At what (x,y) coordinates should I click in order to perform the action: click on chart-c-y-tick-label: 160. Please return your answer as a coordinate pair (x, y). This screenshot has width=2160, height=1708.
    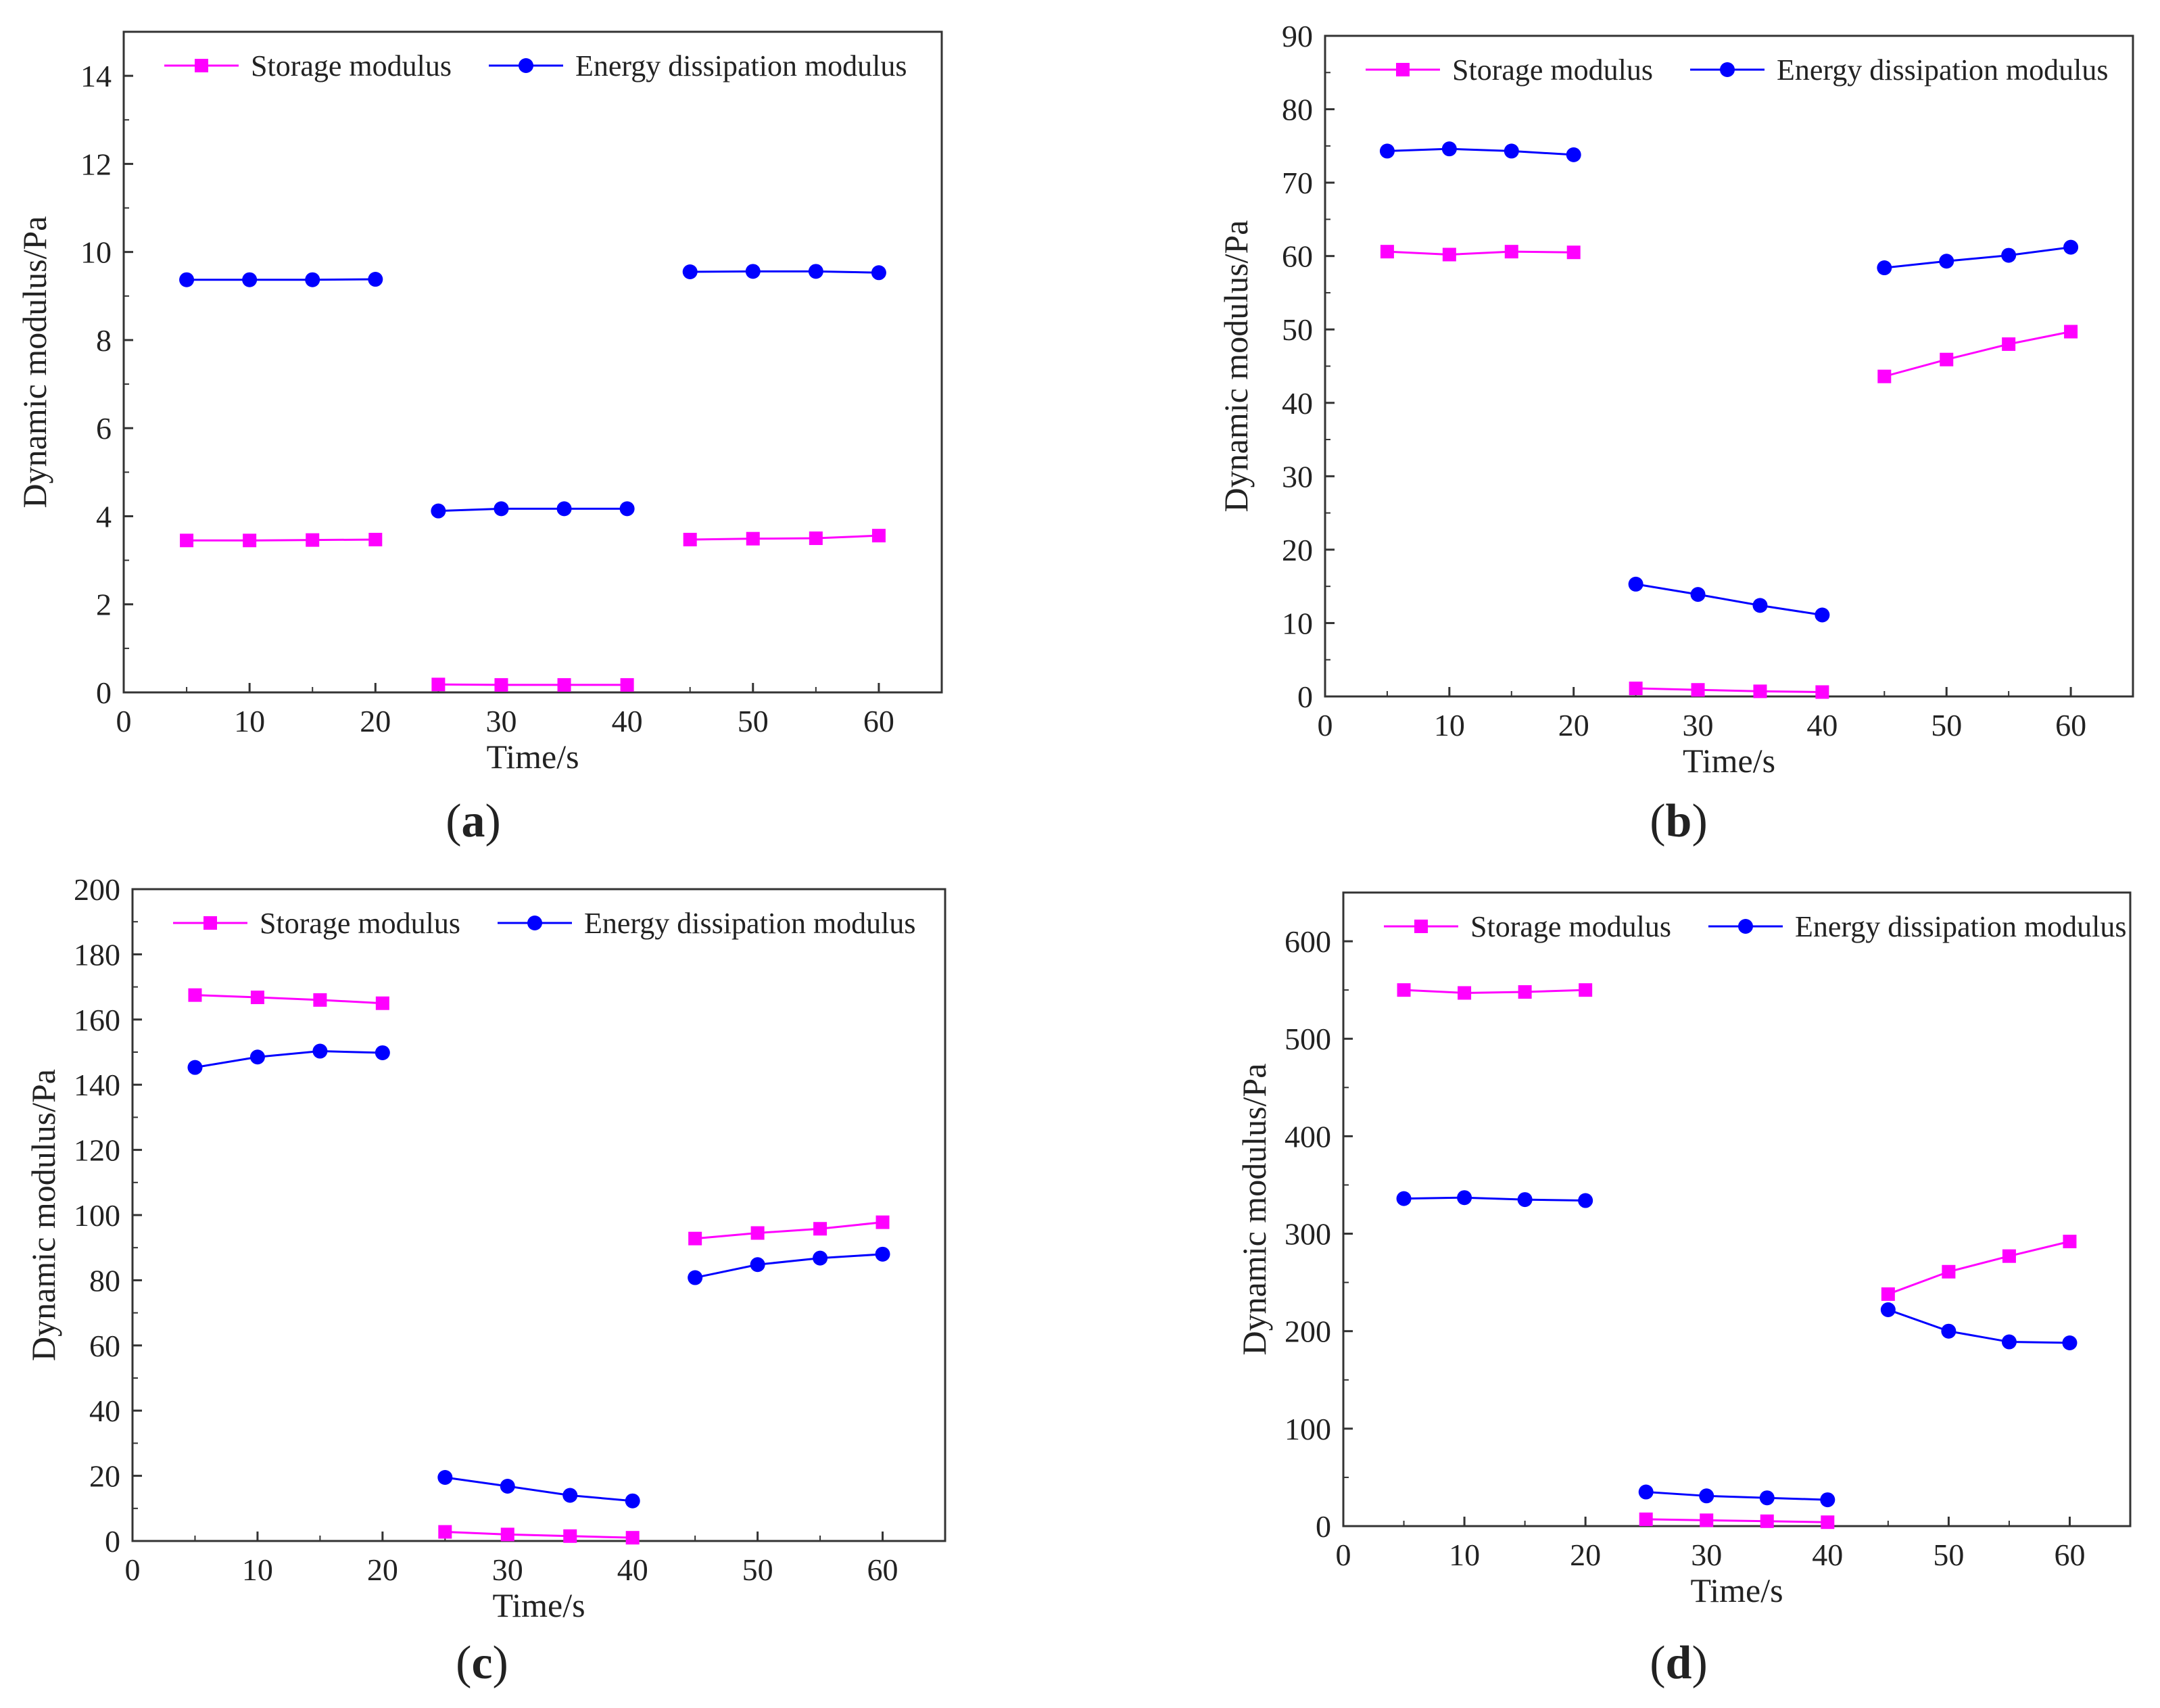
    Looking at the image, I should click on (97, 1020).